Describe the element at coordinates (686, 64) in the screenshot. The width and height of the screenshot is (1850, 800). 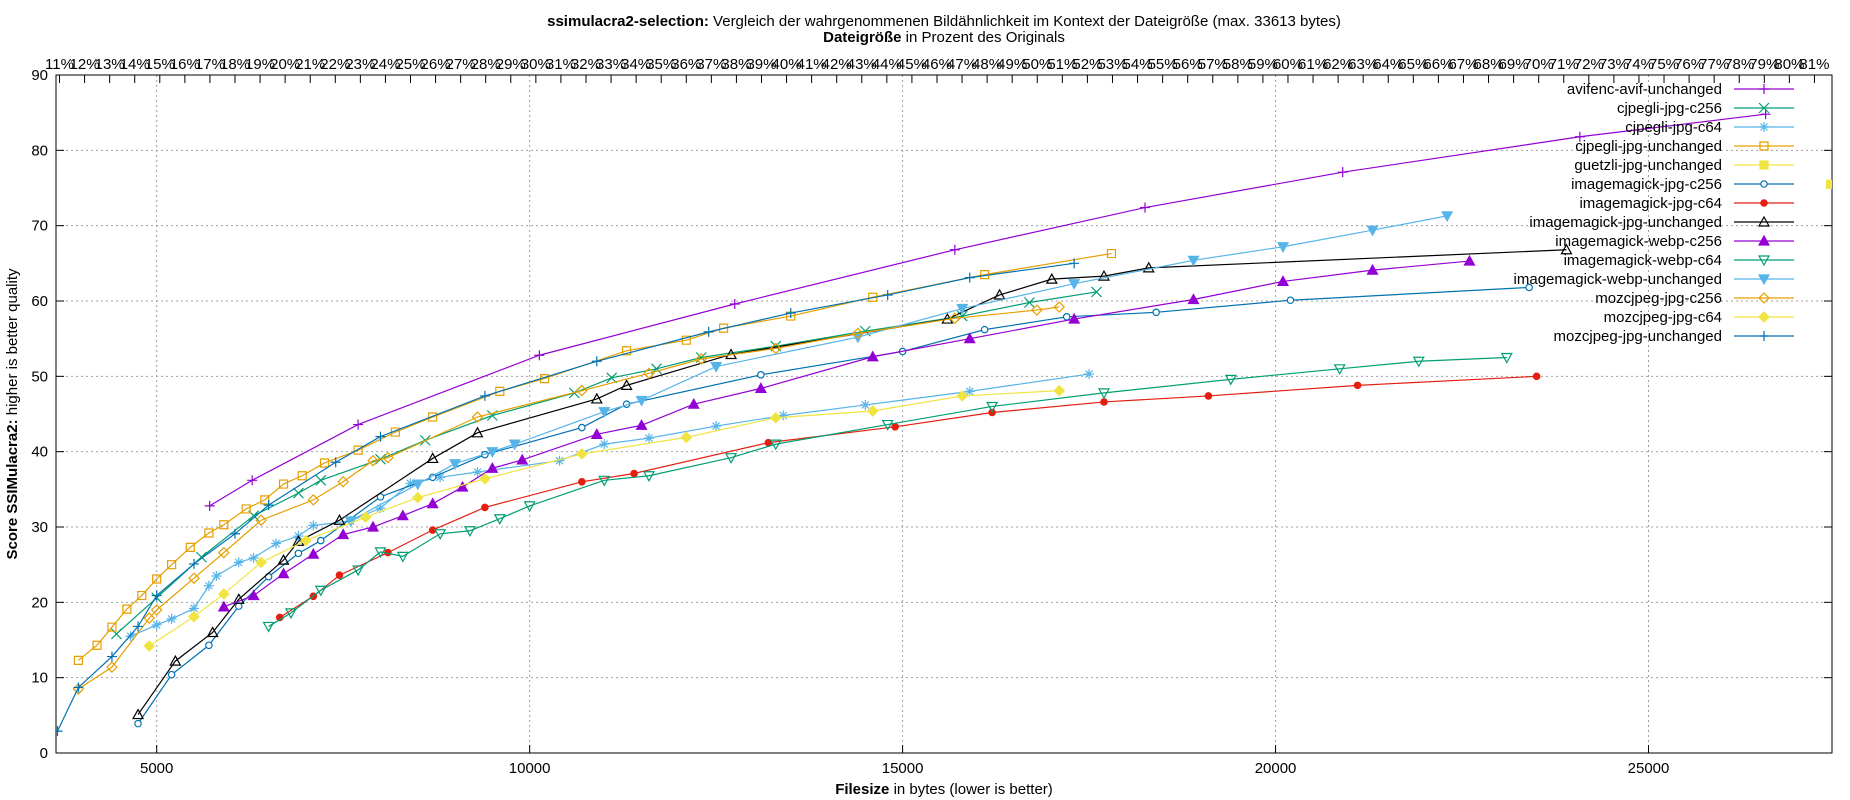
I see `x2-tick-label: 36%` at that location.